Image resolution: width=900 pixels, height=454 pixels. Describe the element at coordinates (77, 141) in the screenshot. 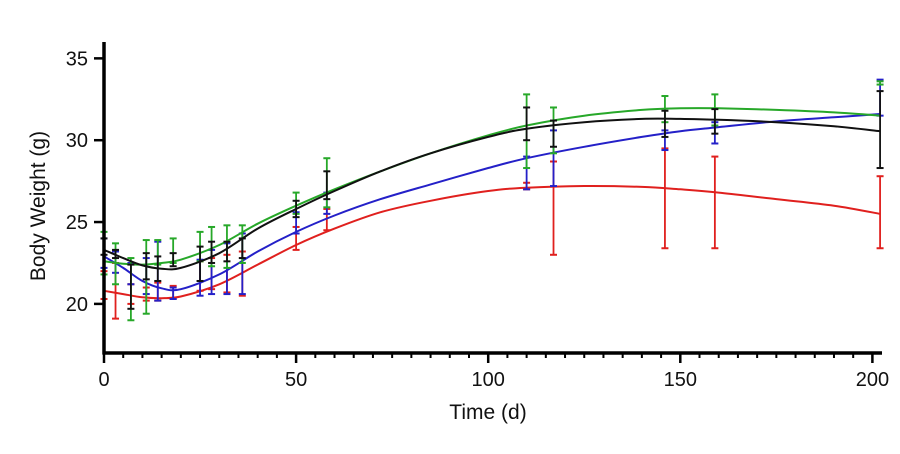

I see `y-tick-label: 30` at that location.